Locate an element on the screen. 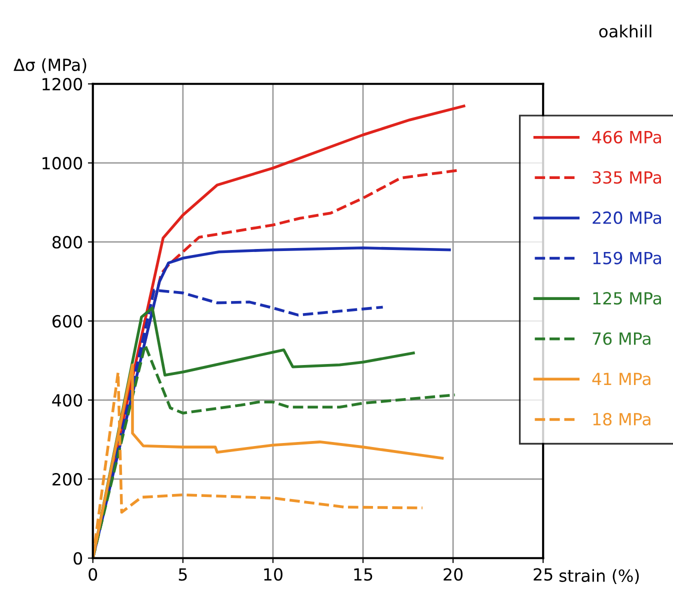 The image size is (673, 595). legend-label: 76 MPa is located at coordinates (621, 338).